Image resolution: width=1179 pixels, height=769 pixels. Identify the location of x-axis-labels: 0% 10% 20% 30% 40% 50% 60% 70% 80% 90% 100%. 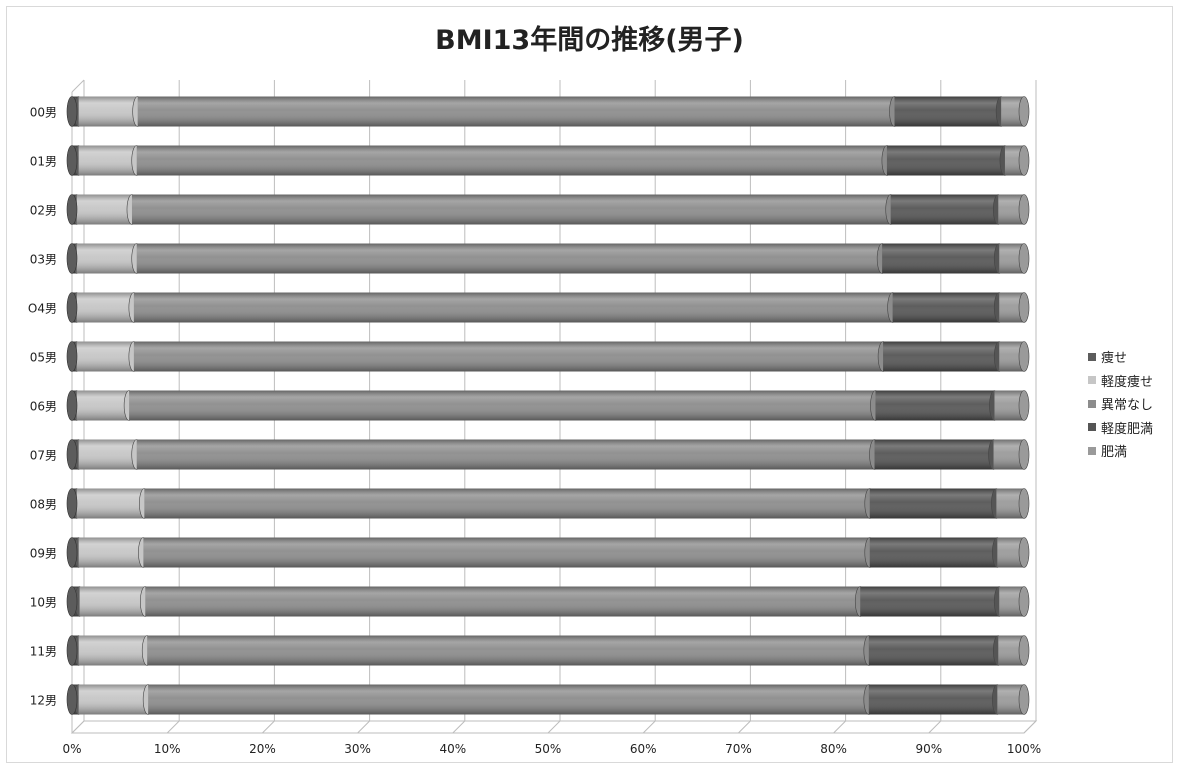
(551, 749).